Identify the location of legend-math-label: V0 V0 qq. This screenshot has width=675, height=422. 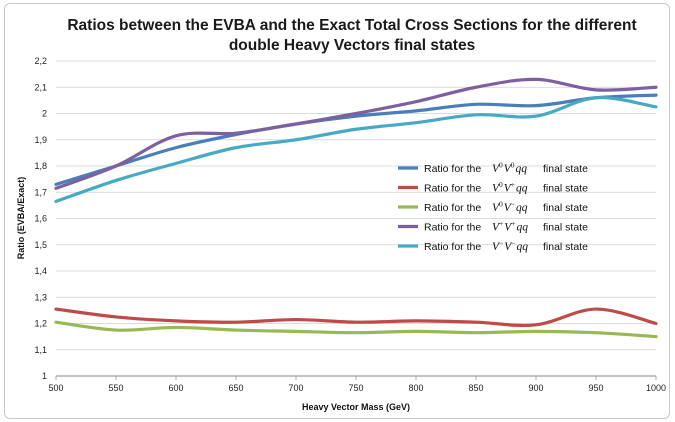
(509, 167).